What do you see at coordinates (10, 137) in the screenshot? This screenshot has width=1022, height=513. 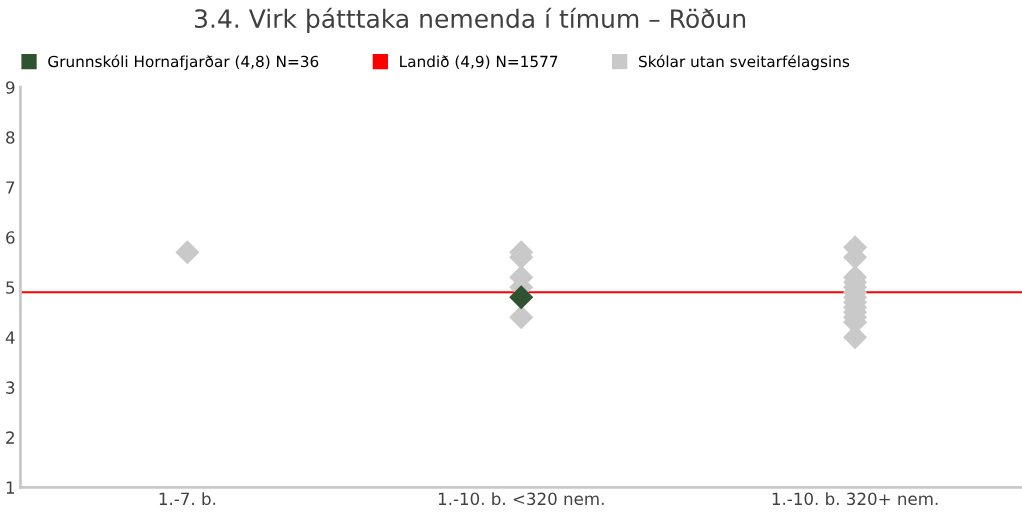 I see `y-tick-label: 8` at bounding box center [10, 137].